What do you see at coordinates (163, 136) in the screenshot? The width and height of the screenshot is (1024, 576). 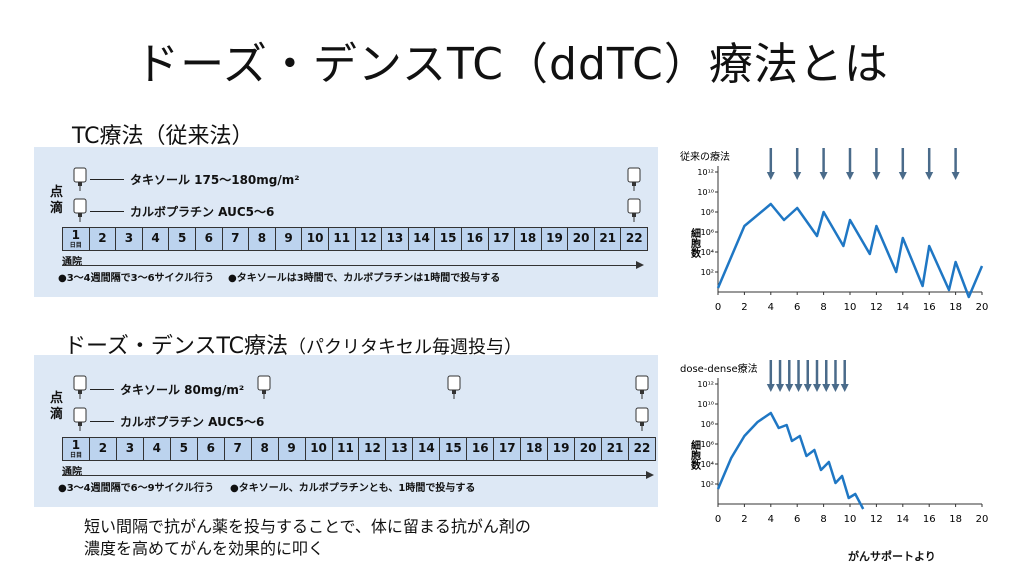 I see `section1-heading: TC療法（従来法）` at bounding box center [163, 136].